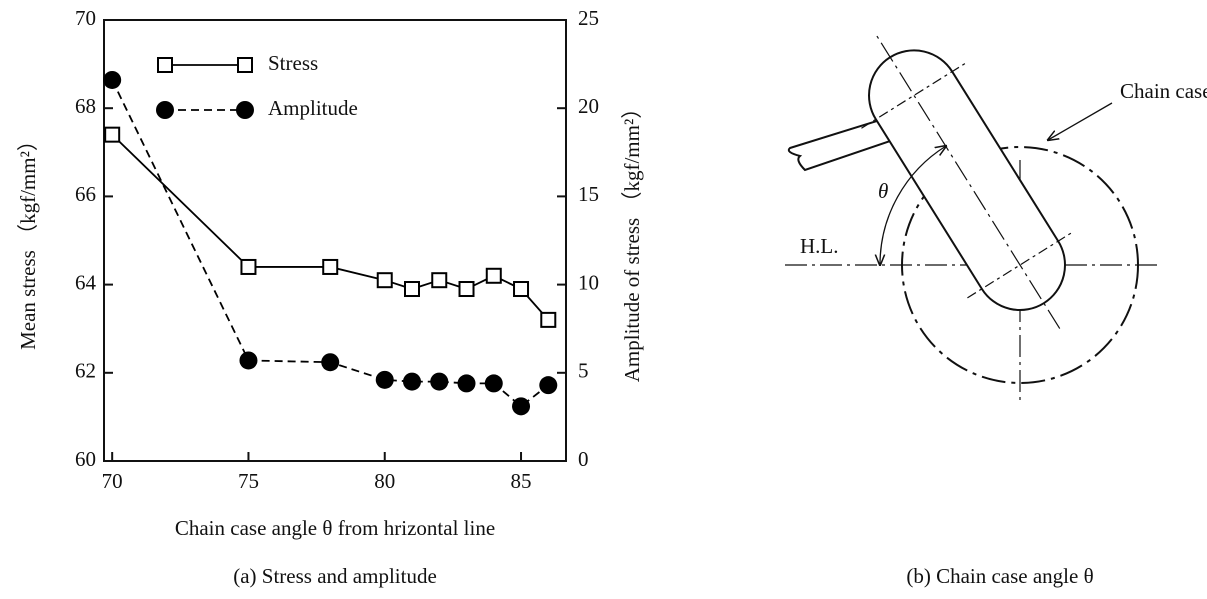  Describe the element at coordinates (28, 240) in the screenshot. I see `y-axis-label: Mean stress （kgf/mm²）` at that location.